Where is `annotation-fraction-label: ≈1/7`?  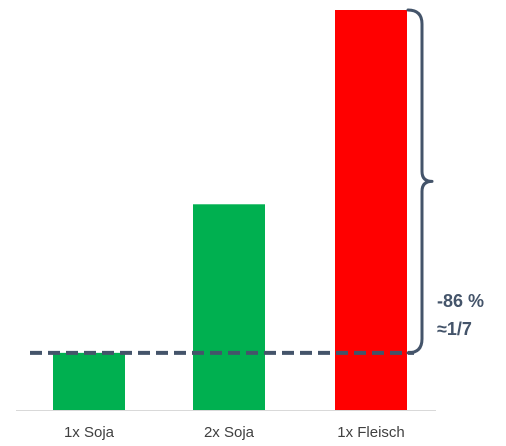 annotation-fraction-label: ≈1/7 is located at coordinates (454, 329).